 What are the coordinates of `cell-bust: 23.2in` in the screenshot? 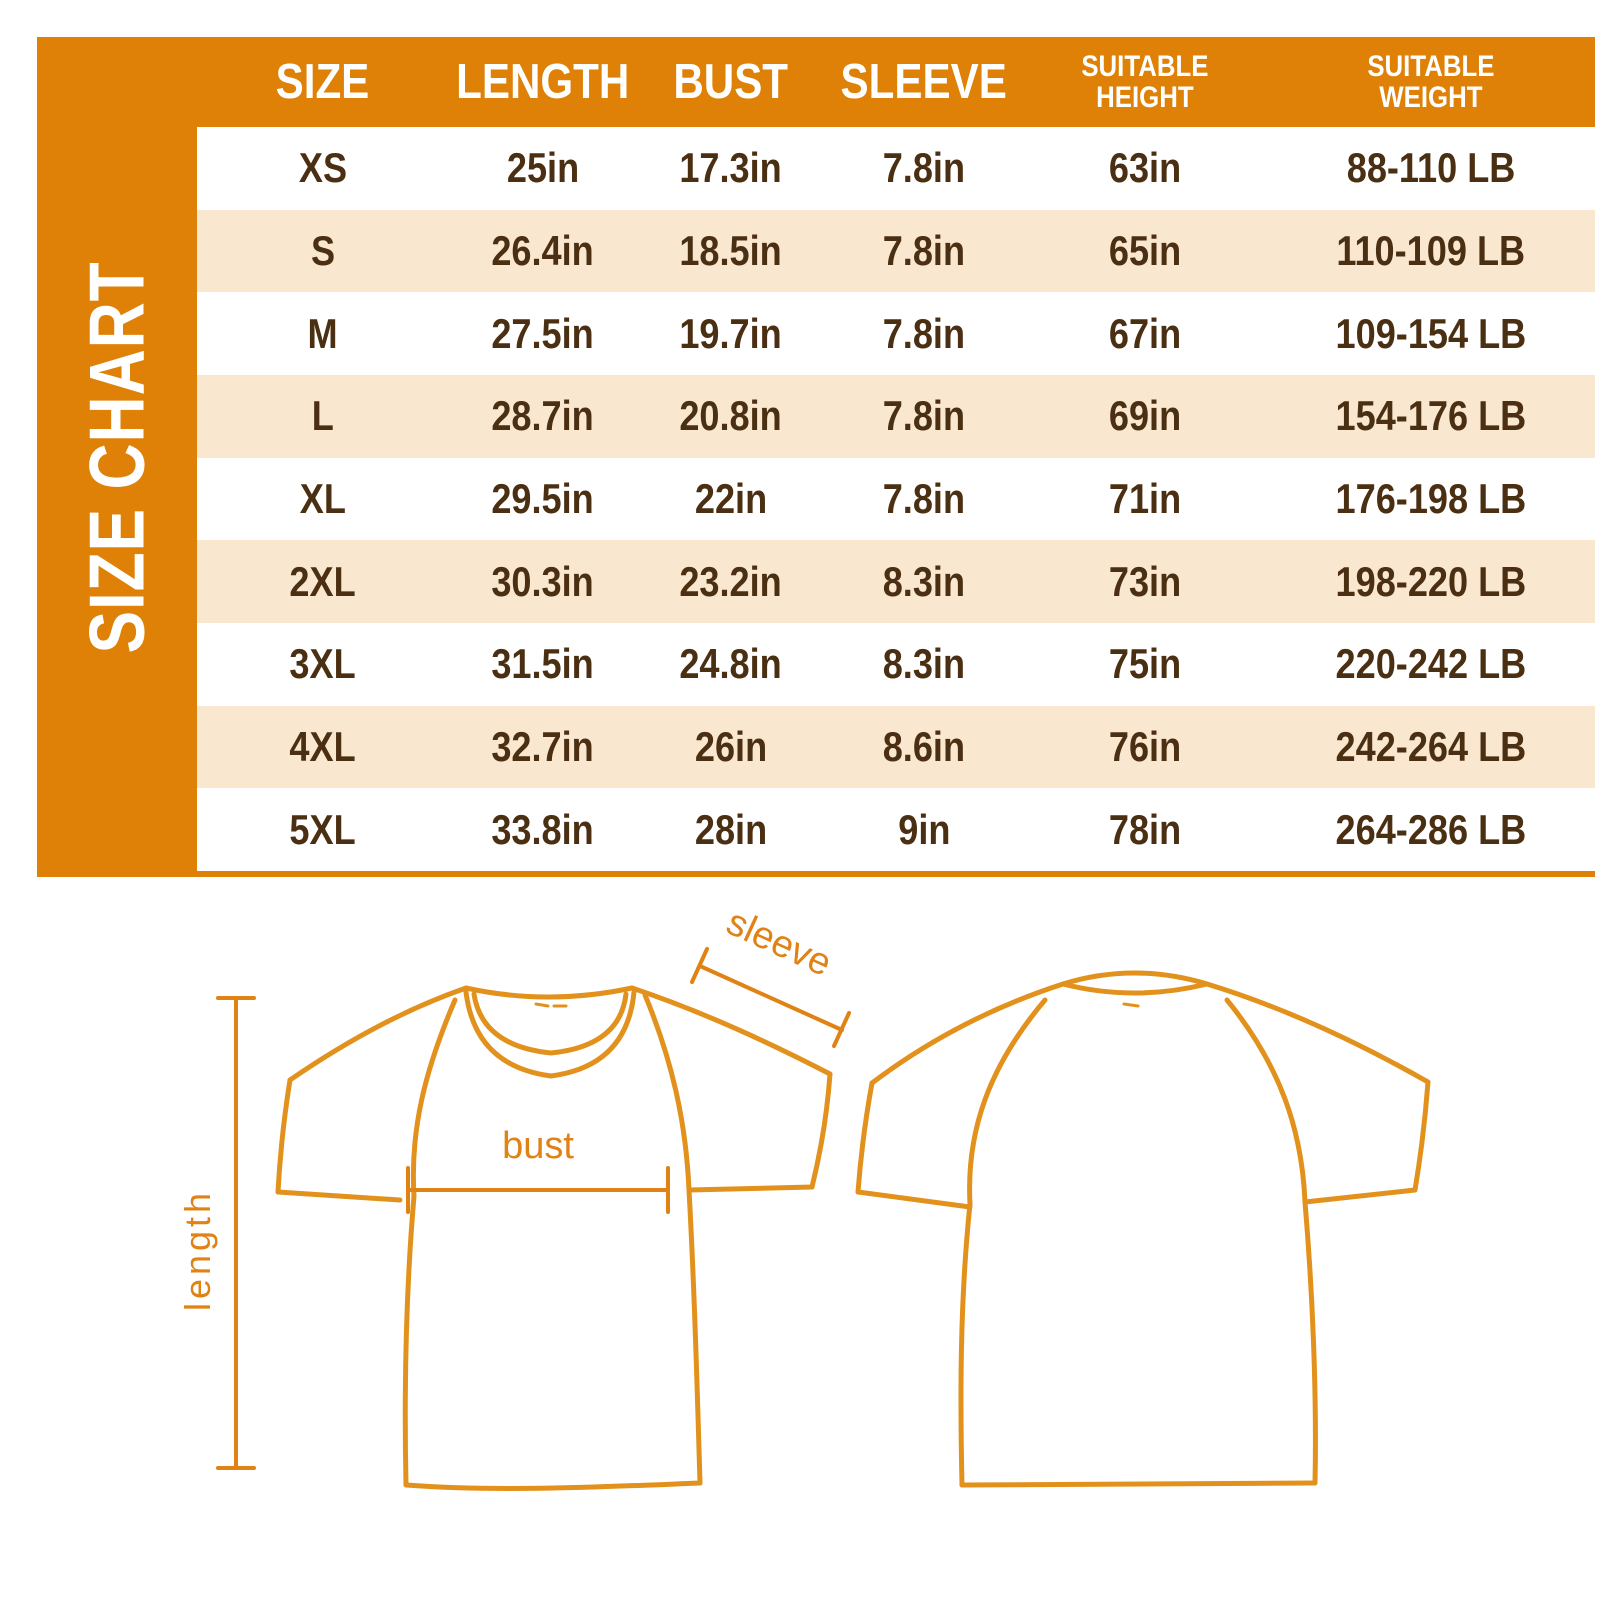 It's located at (731, 581).